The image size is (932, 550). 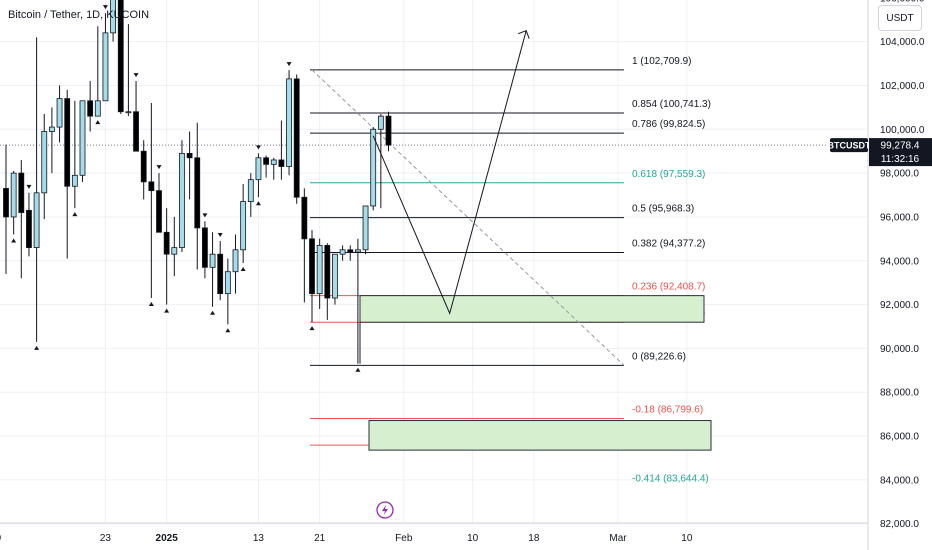 What do you see at coordinates (670, 479) in the screenshot?
I see `fib-label: -0.414 (83,644.4)` at bounding box center [670, 479].